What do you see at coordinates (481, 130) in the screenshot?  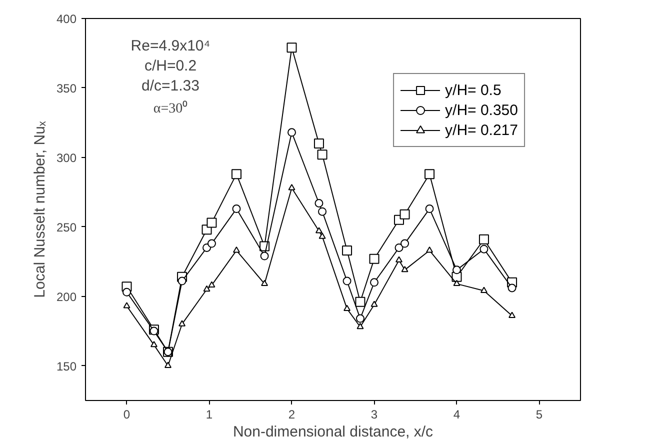 I see `legend-label: y/H= 0.217` at bounding box center [481, 130].